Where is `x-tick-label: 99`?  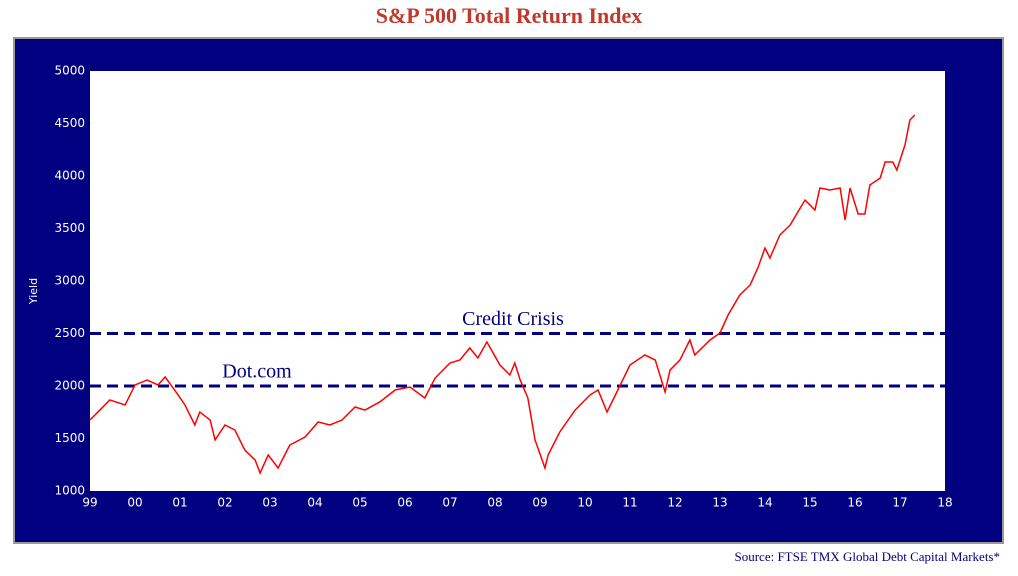 x-tick-label: 99 is located at coordinates (89, 503).